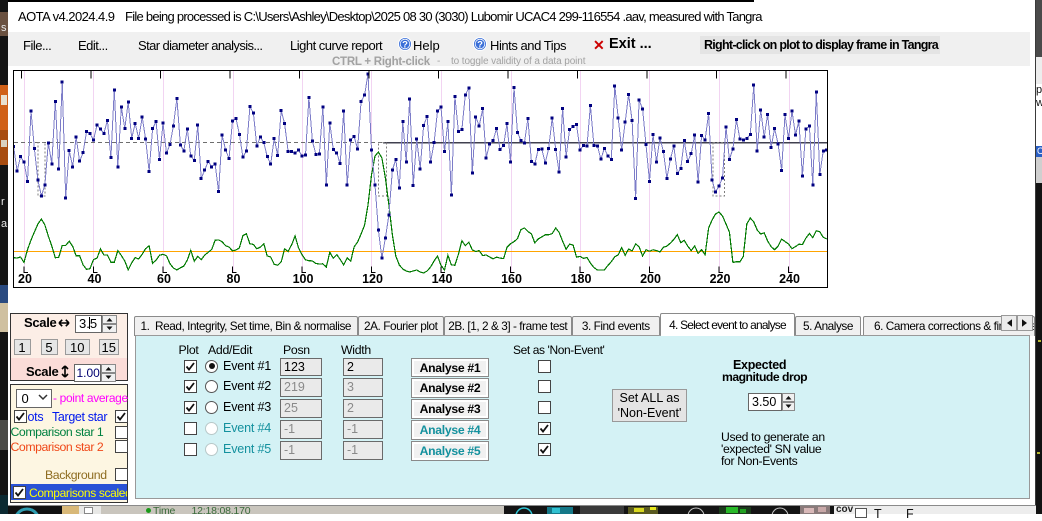  I want to click on svg-text: 160, so click(511, 279).